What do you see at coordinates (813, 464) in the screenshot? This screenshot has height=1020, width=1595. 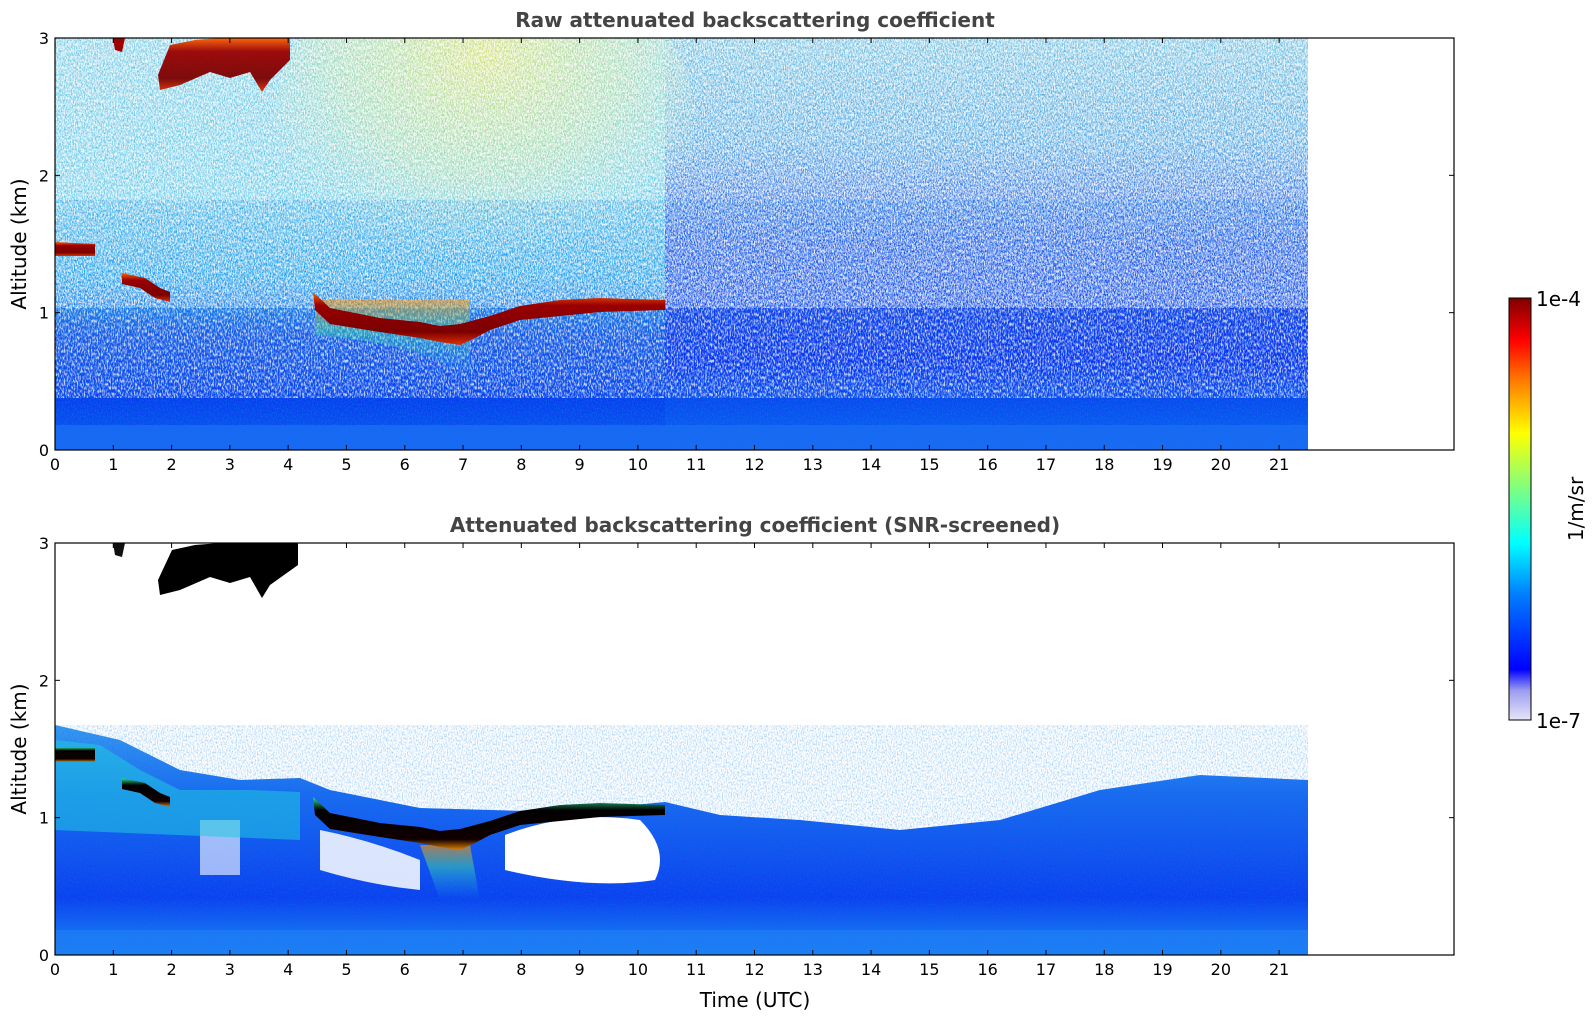 I see `raw-x-tick-label-13: 13` at bounding box center [813, 464].